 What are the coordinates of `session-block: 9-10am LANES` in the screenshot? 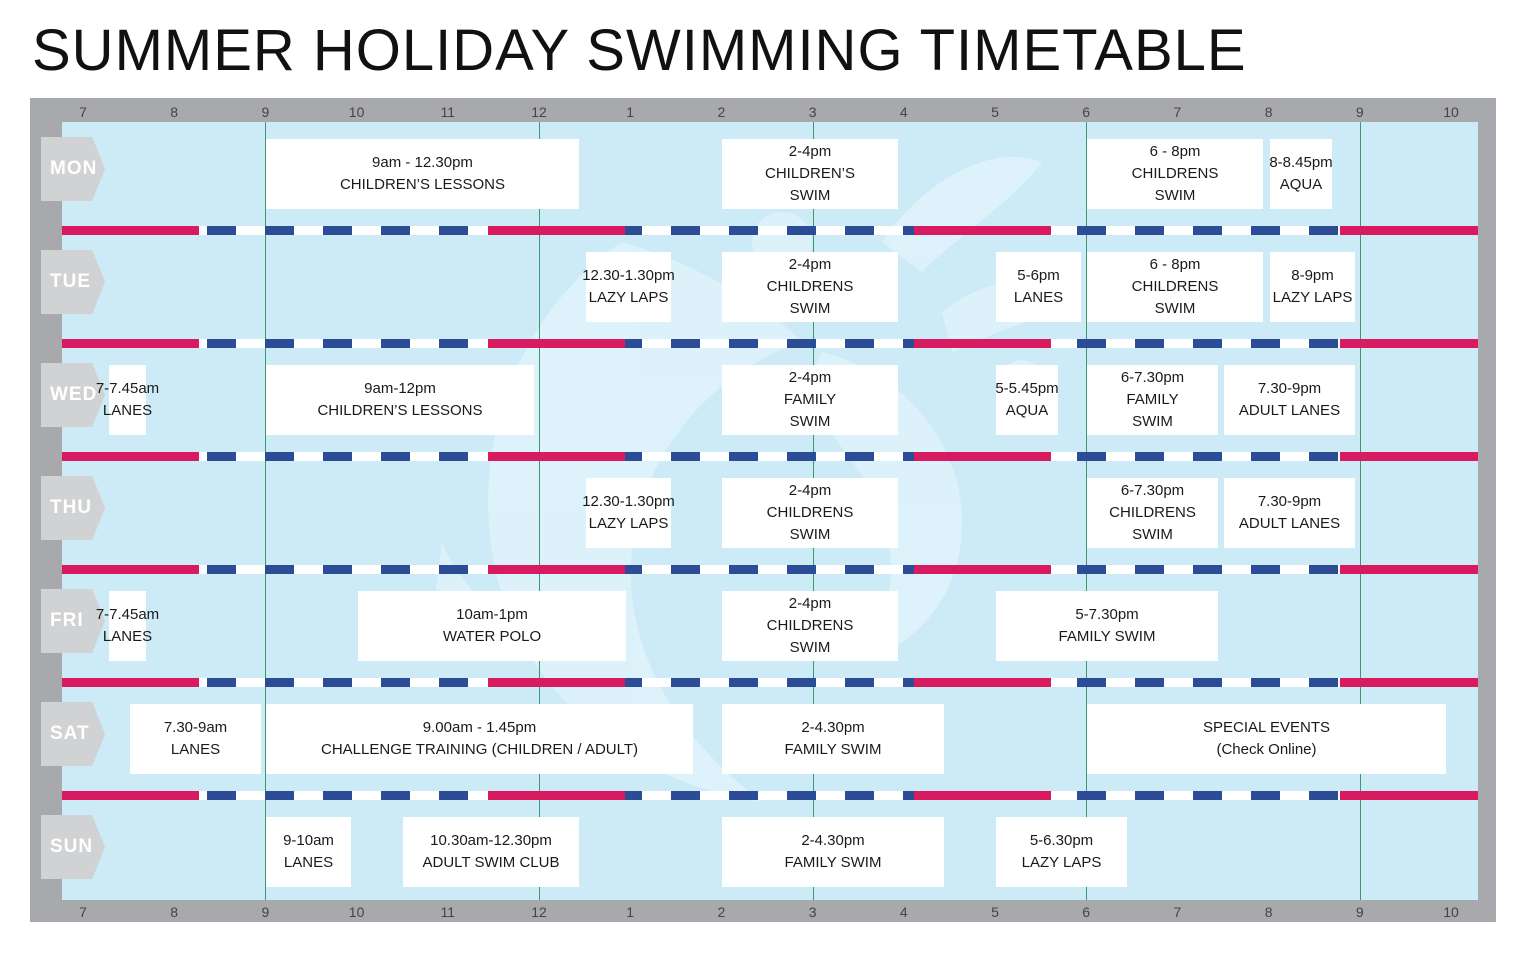 It's located at (308, 852).